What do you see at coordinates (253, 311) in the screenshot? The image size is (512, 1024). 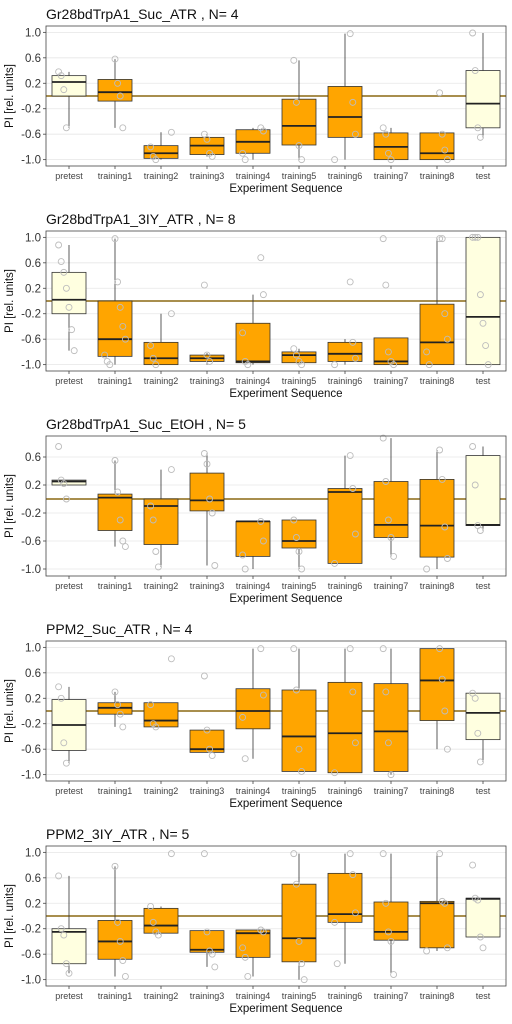 I see `box-training4` at bounding box center [253, 311].